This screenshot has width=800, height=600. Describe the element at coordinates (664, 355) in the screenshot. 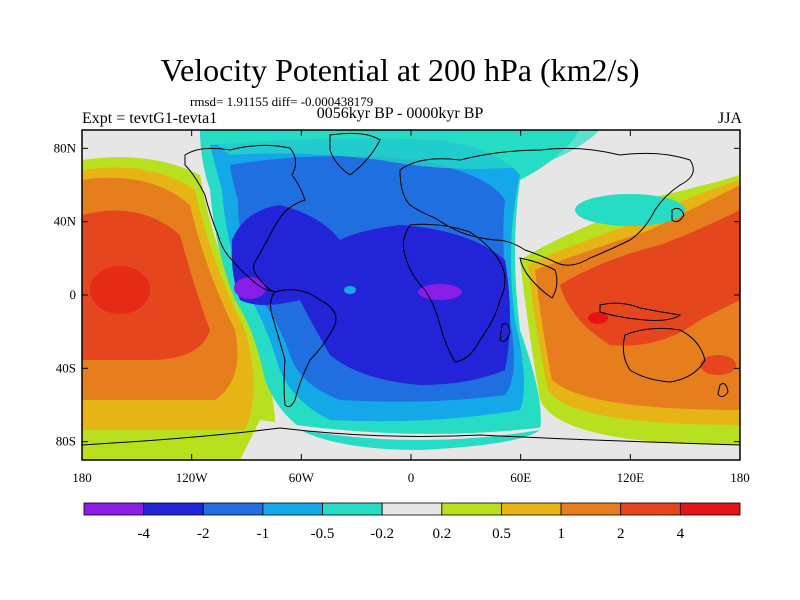

I see `coastline-australia` at that location.